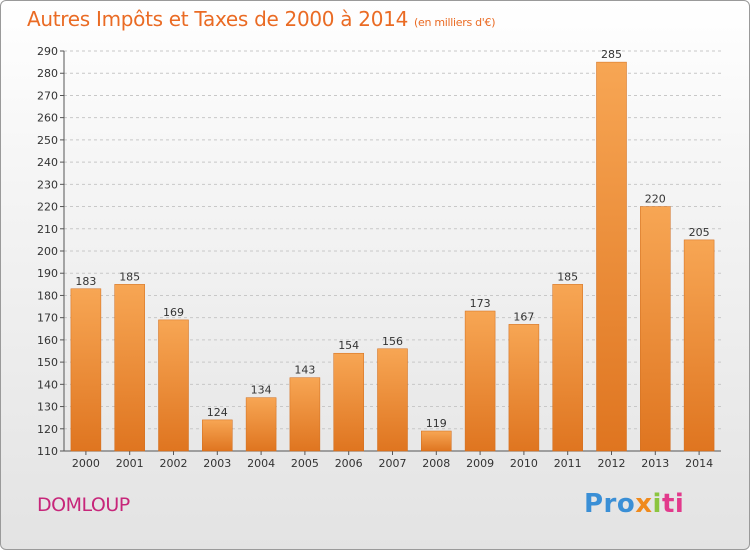 Image resolution: width=750 pixels, height=550 pixels. Describe the element at coordinates (305, 463) in the screenshot. I see `x-tick-label: 2005` at that location.